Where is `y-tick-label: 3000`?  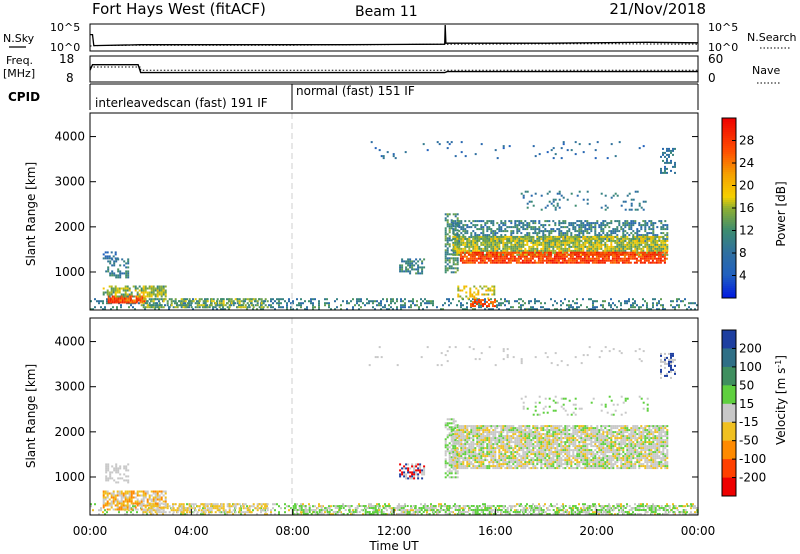 y-tick-label: 3000 is located at coordinates (69, 182).